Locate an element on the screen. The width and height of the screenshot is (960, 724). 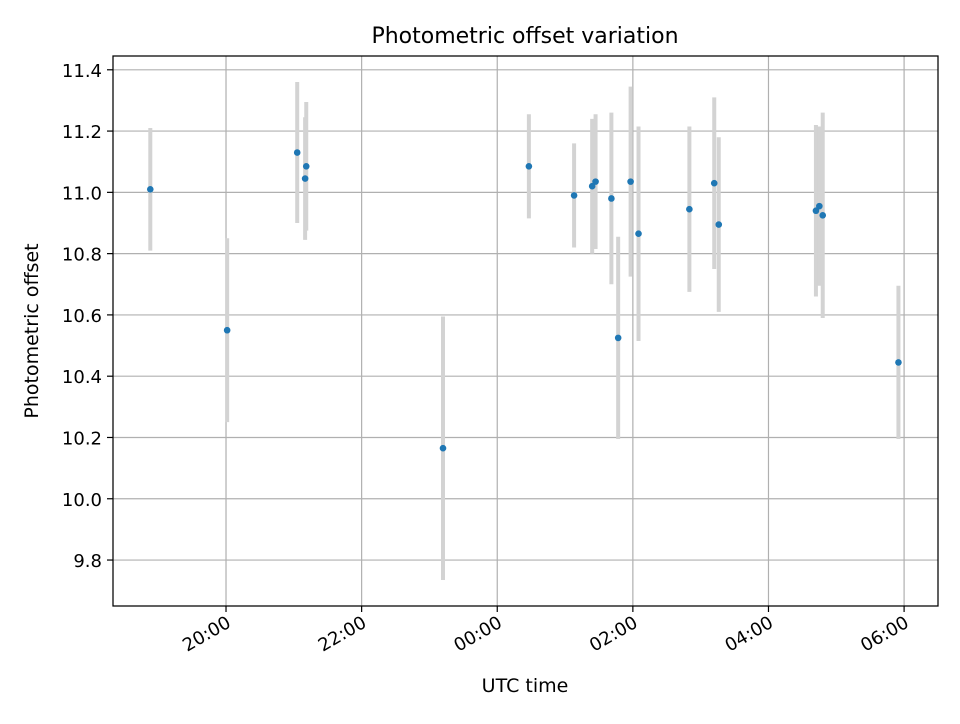
y-tick-label: 10.4 is located at coordinates (82, 377).